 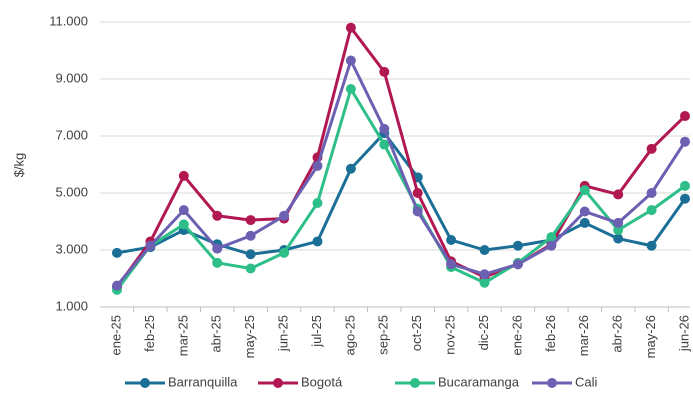 I want to click on legend-label: Bogotá, so click(x=322, y=381).